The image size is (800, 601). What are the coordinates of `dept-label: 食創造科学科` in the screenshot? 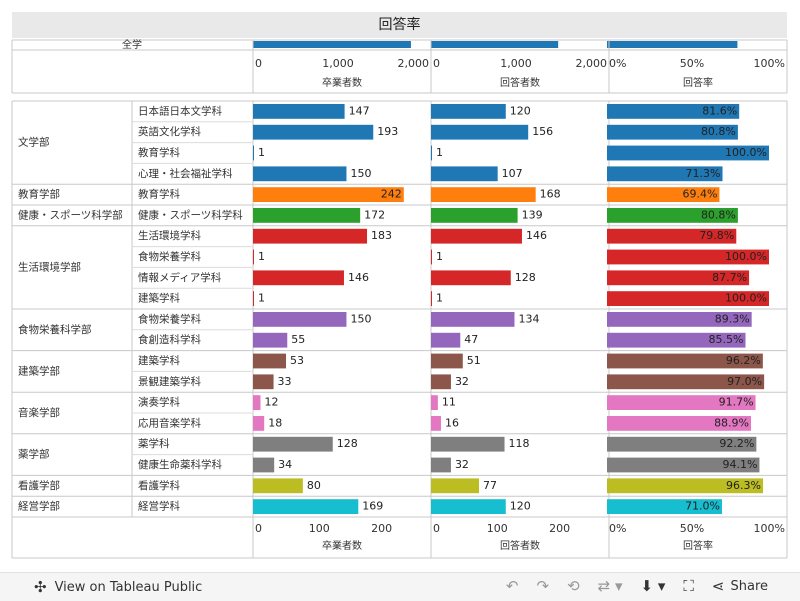 It's located at (169, 339).